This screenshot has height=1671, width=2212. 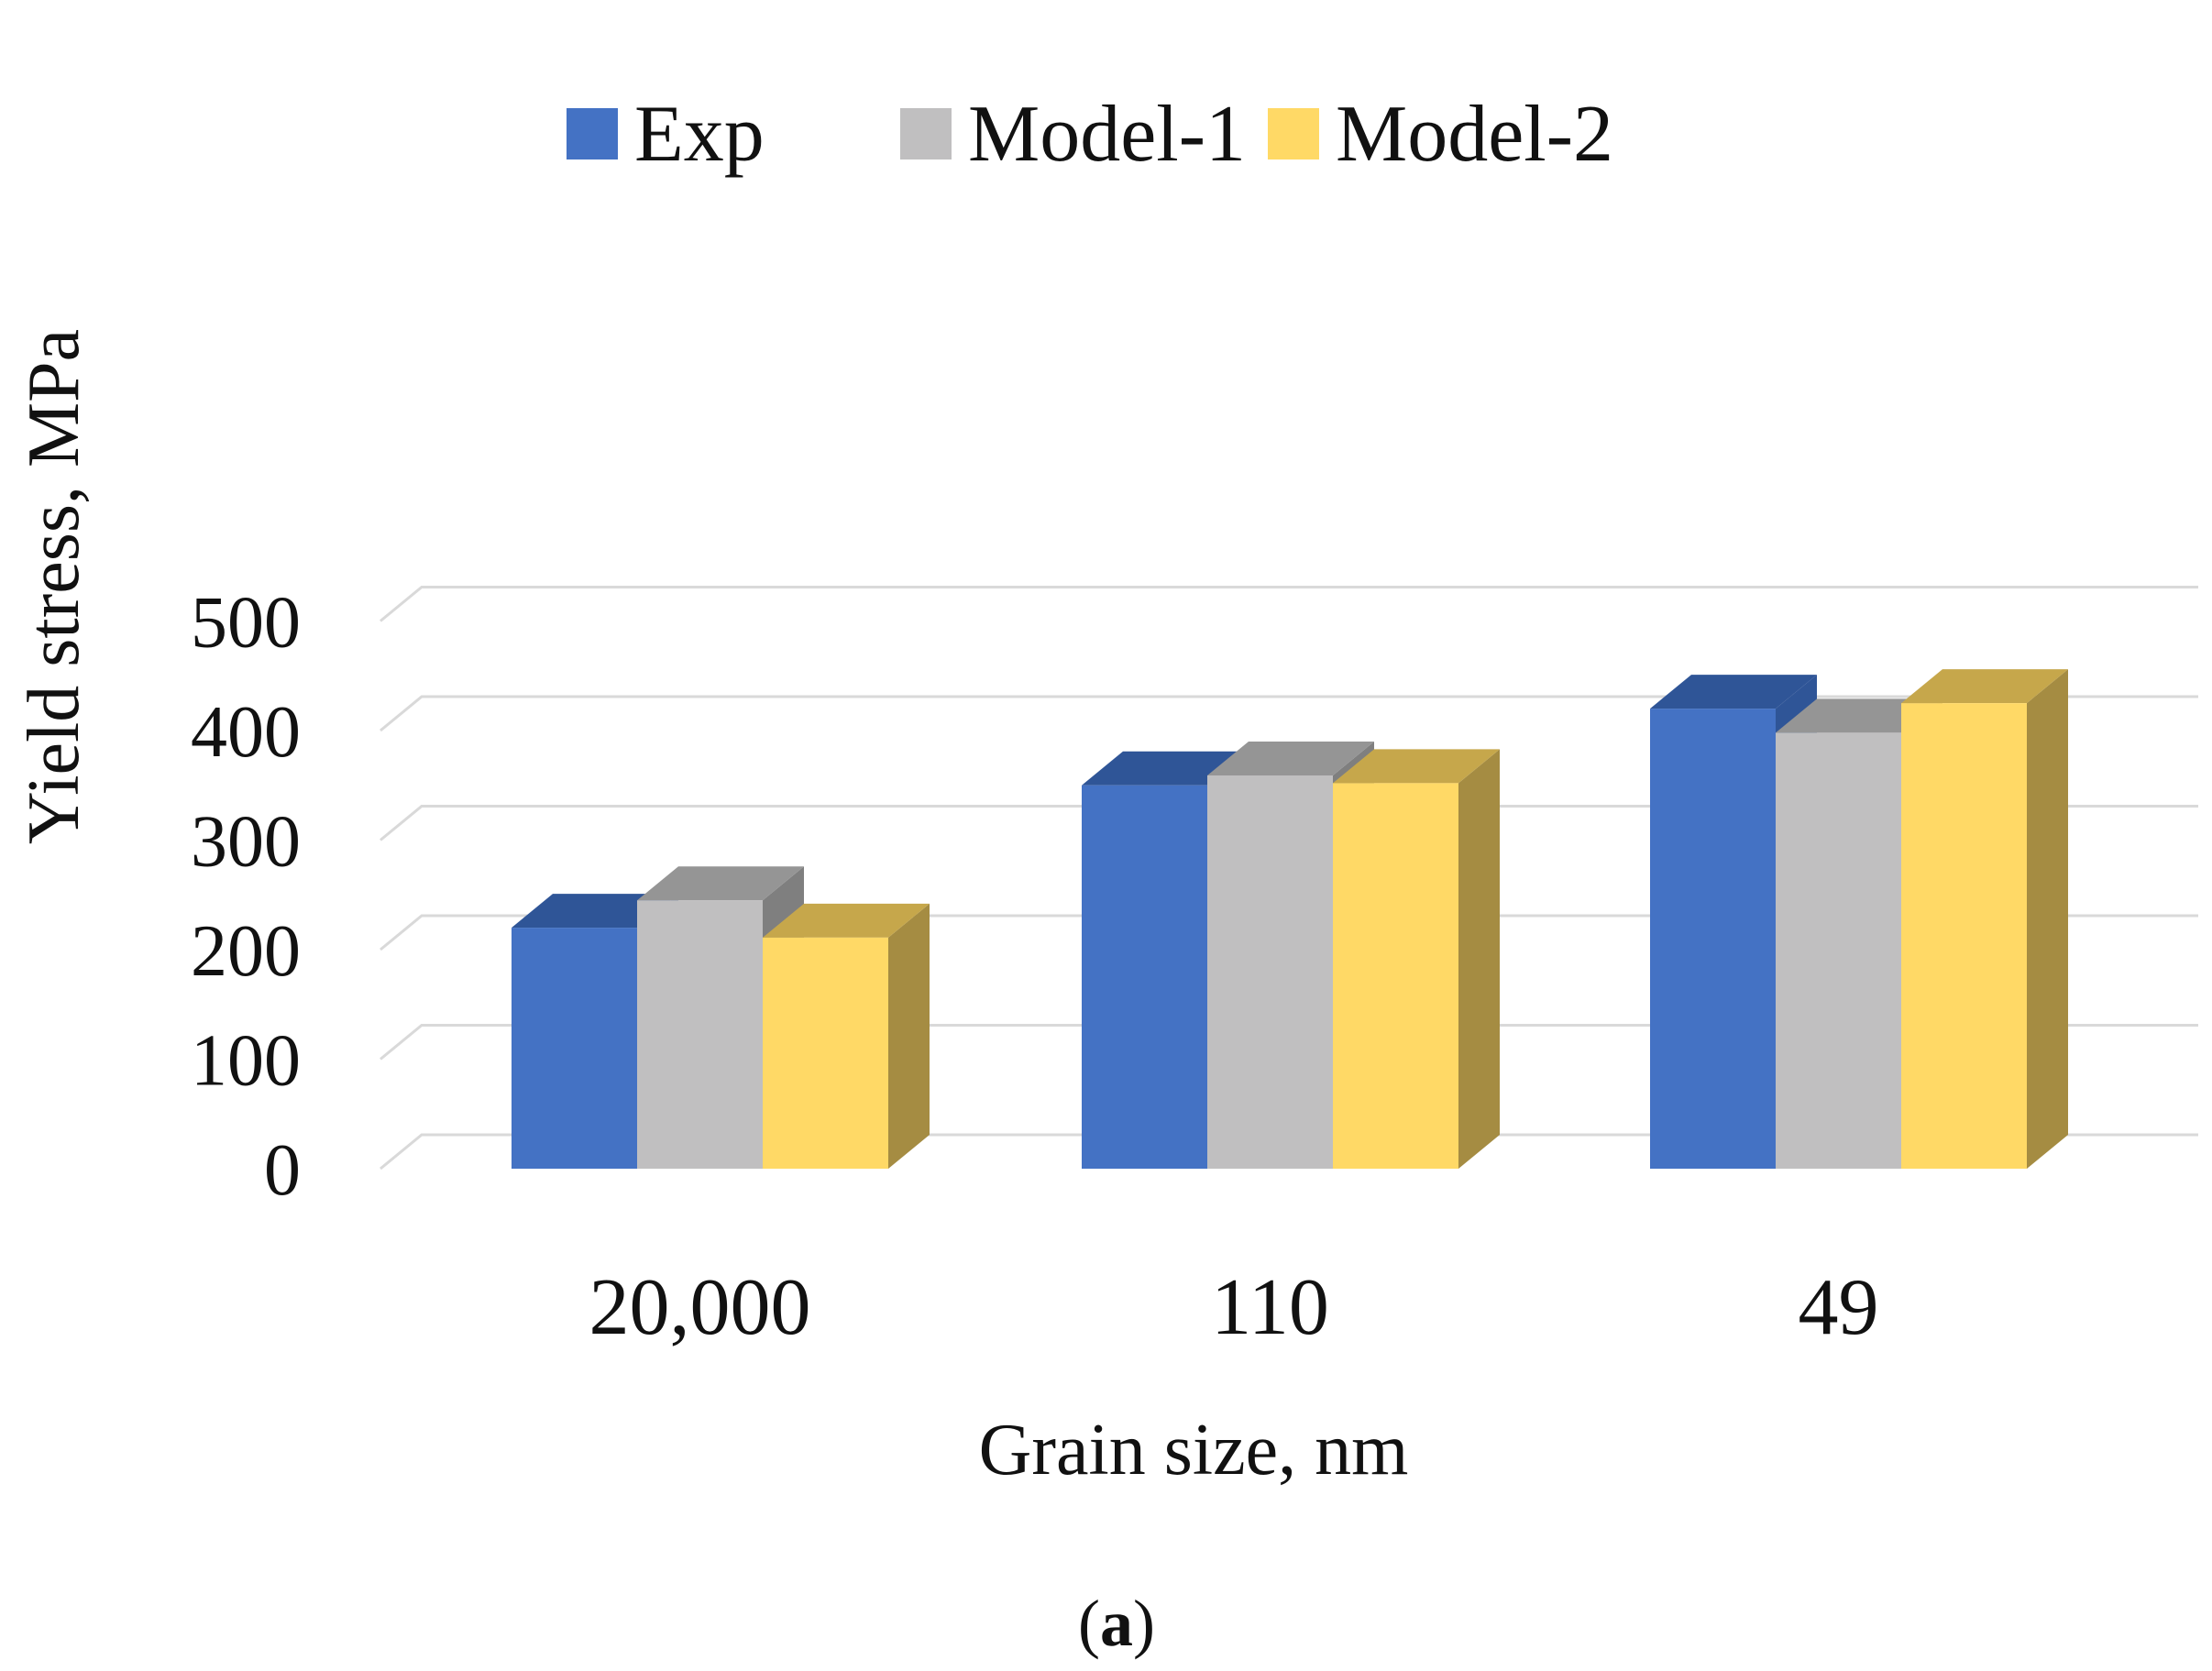 What do you see at coordinates (1107, 134) in the screenshot?
I see `legend-label: Model-1` at bounding box center [1107, 134].